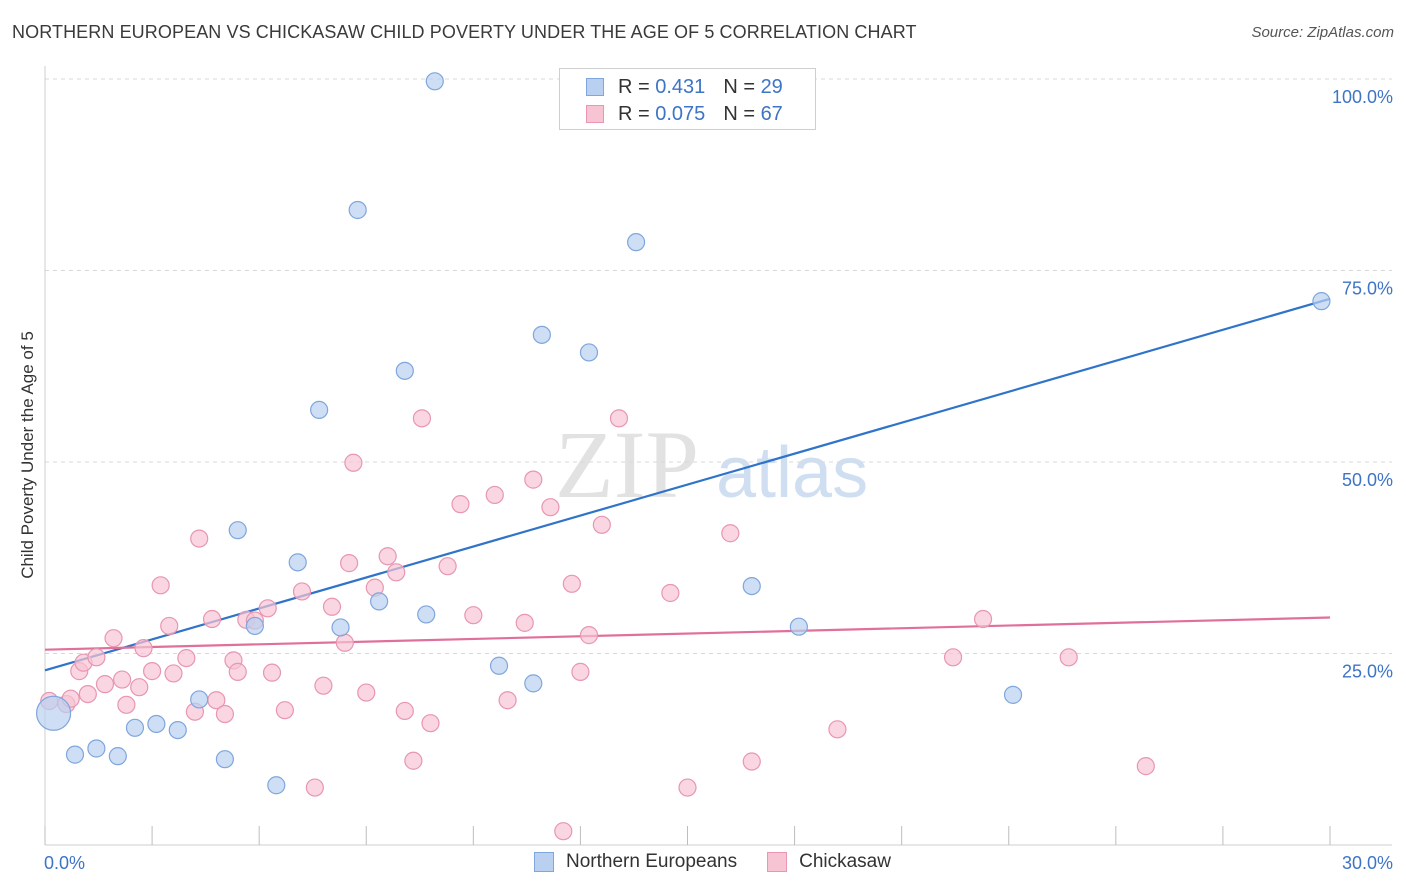 The image size is (1406, 892). I want to click on y-axis-label: Child Poverty Under the Age of 5, so click(27, 455).